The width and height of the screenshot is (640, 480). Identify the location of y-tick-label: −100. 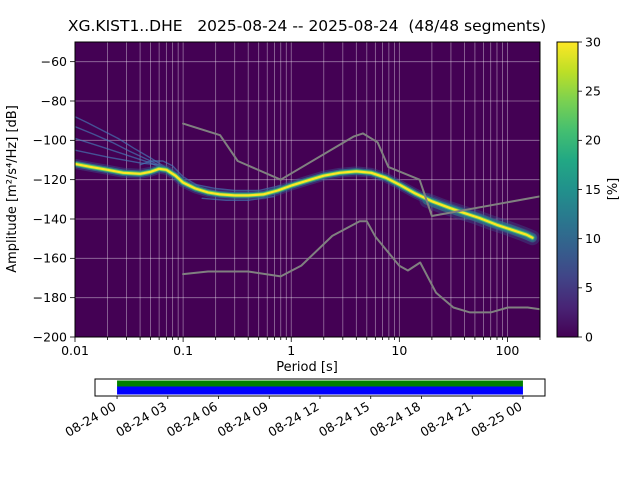
(50, 140).